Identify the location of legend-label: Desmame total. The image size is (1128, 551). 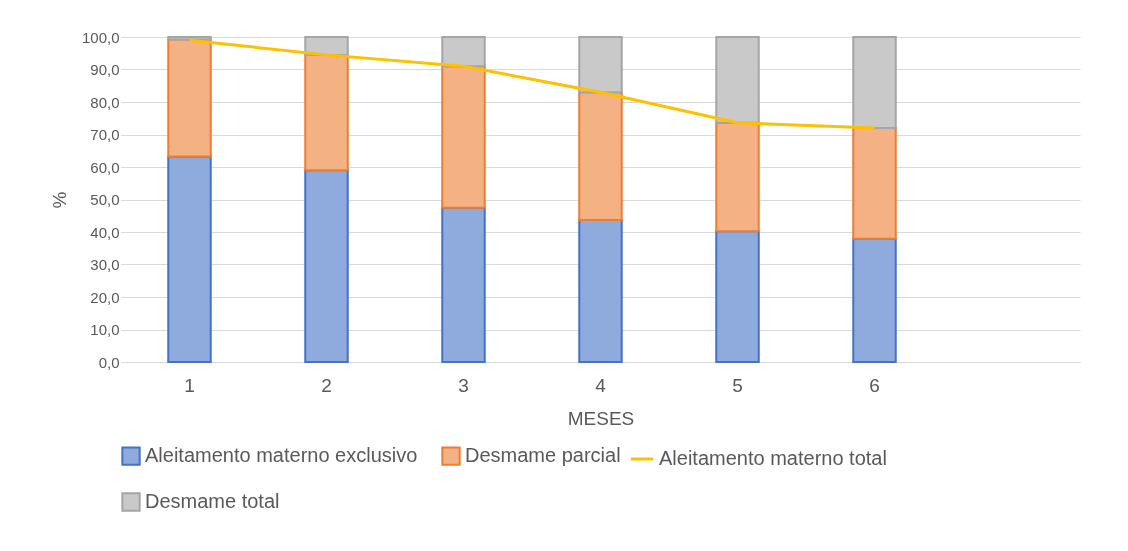
(212, 501).